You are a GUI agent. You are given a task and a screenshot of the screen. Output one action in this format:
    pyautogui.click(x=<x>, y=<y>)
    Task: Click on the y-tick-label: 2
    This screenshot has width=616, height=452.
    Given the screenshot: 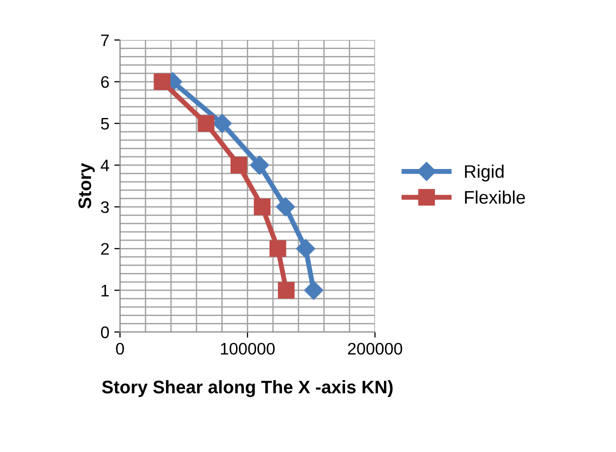 What is the action you would take?
    pyautogui.click(x=105, y=248)
    